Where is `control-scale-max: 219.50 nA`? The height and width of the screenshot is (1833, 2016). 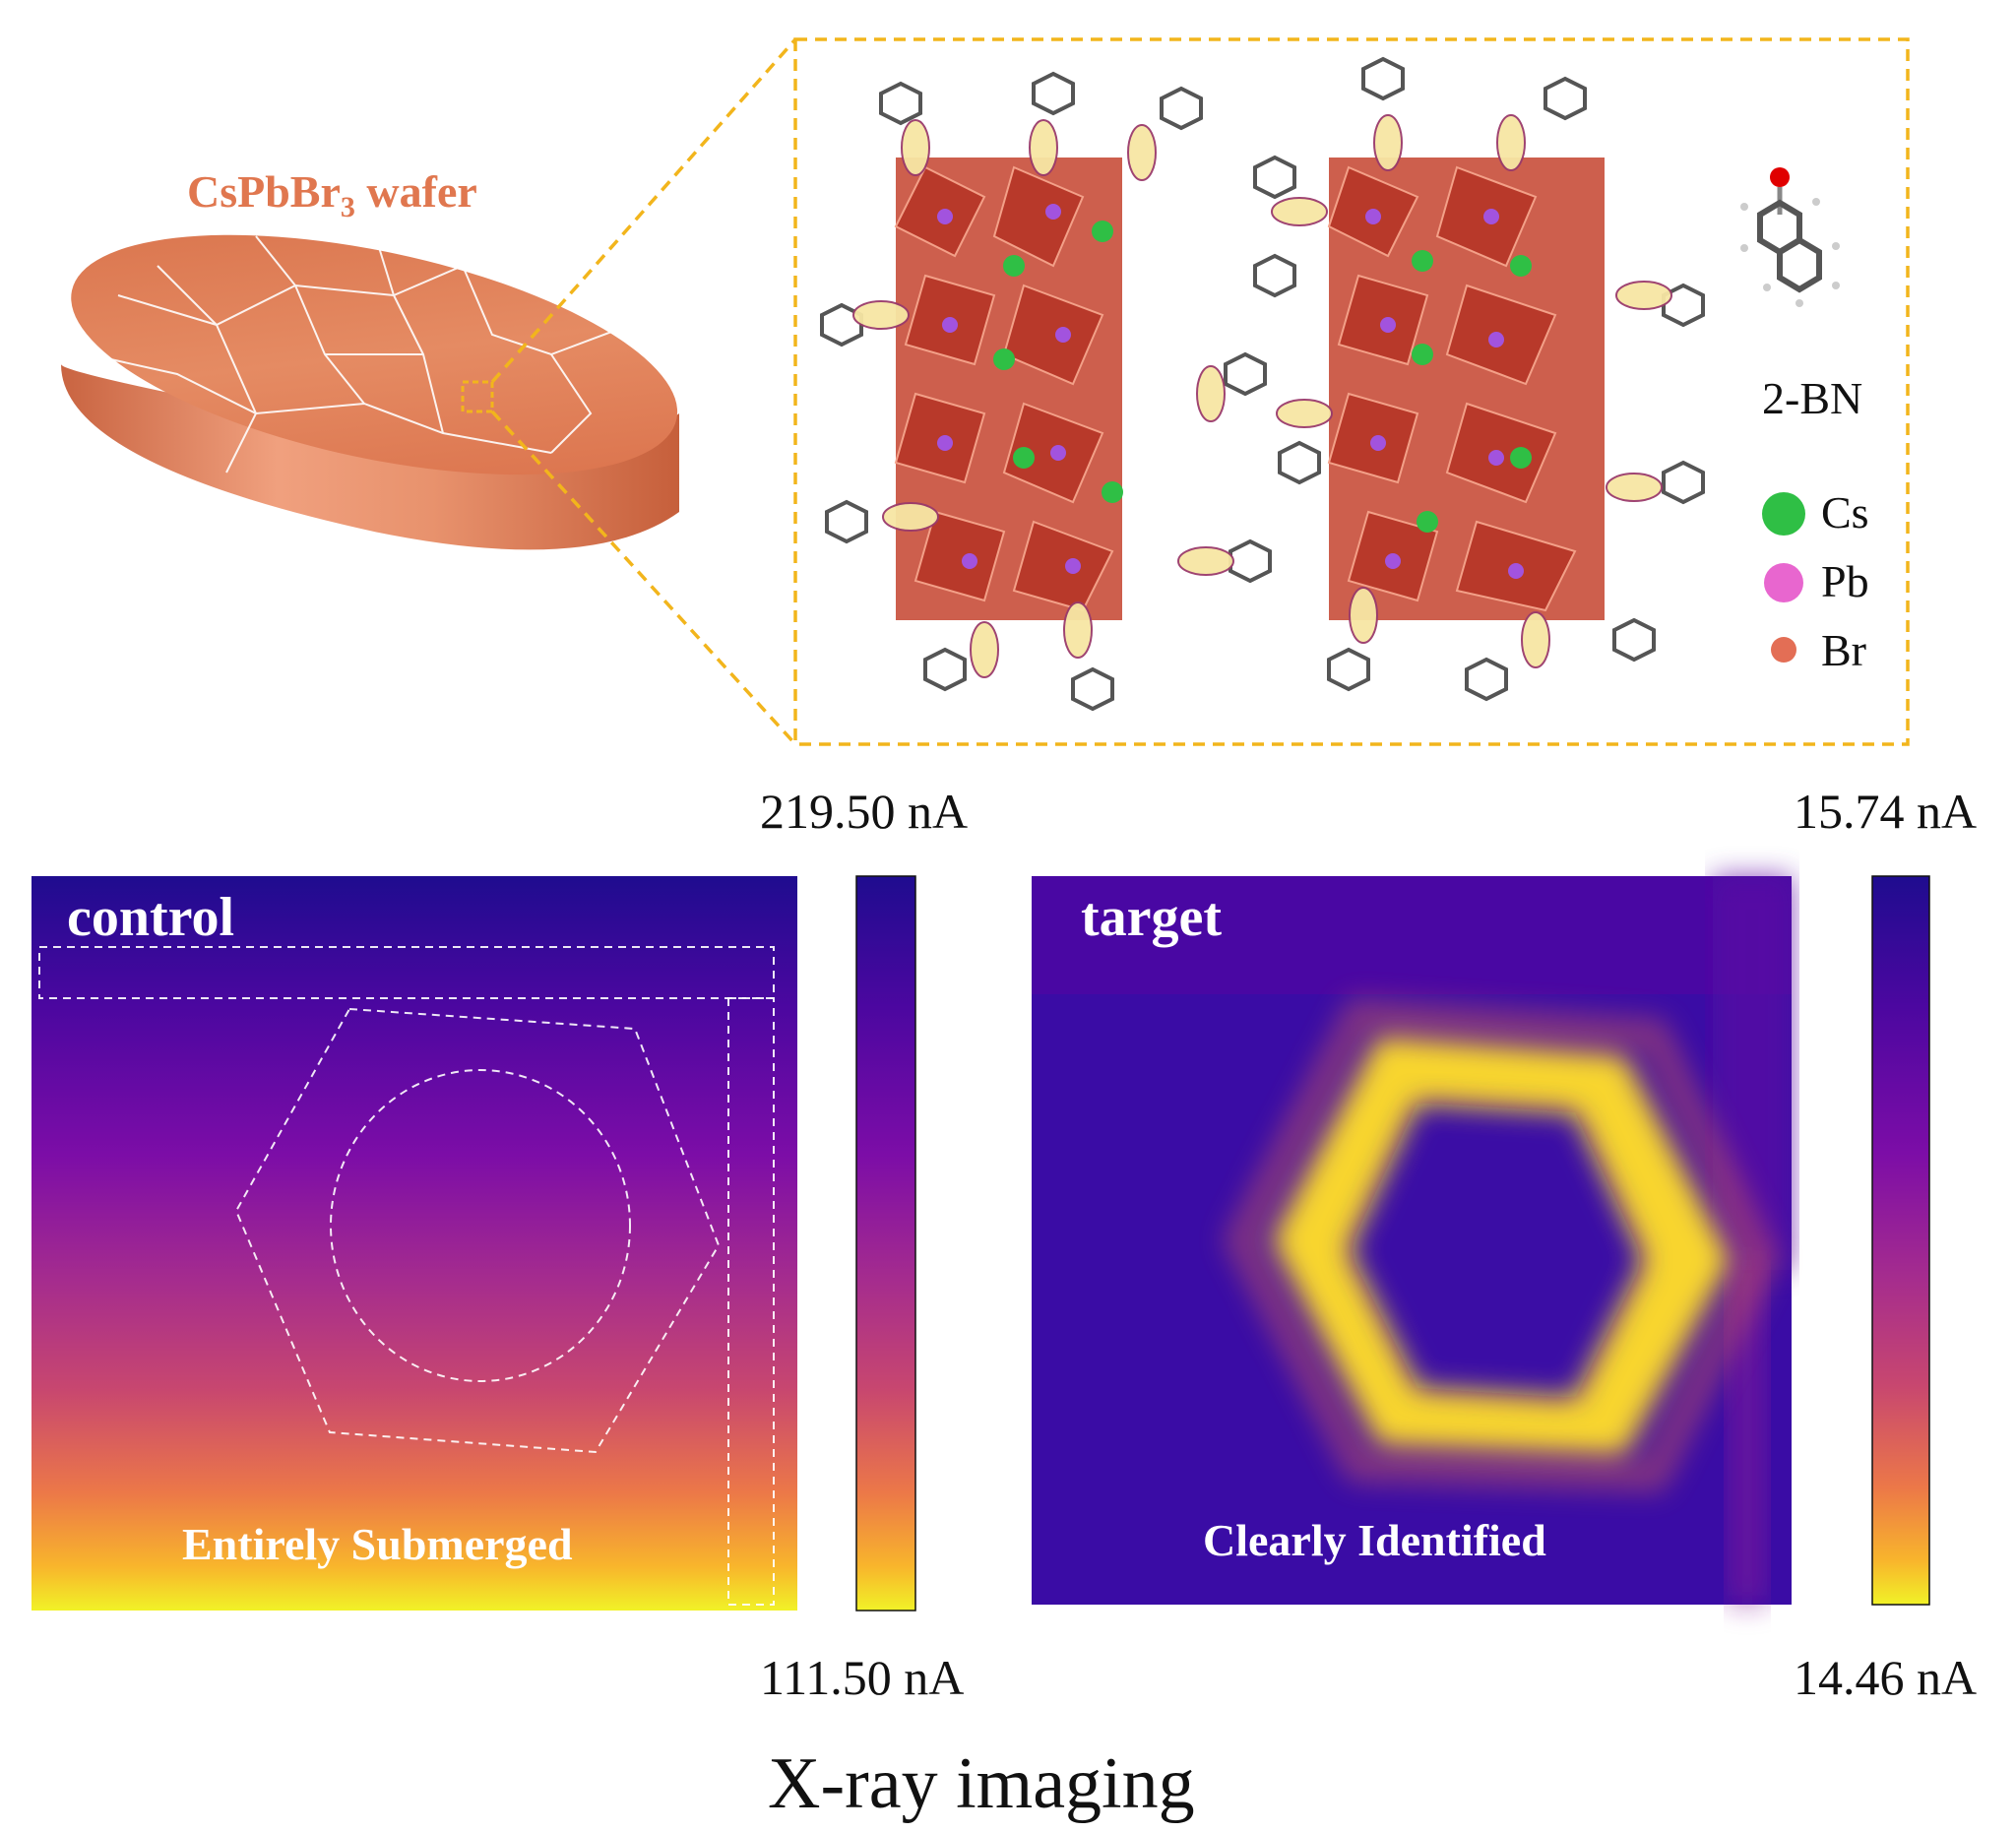 control-scale-max: 219.50 nA is located at coordinates (864, 812).